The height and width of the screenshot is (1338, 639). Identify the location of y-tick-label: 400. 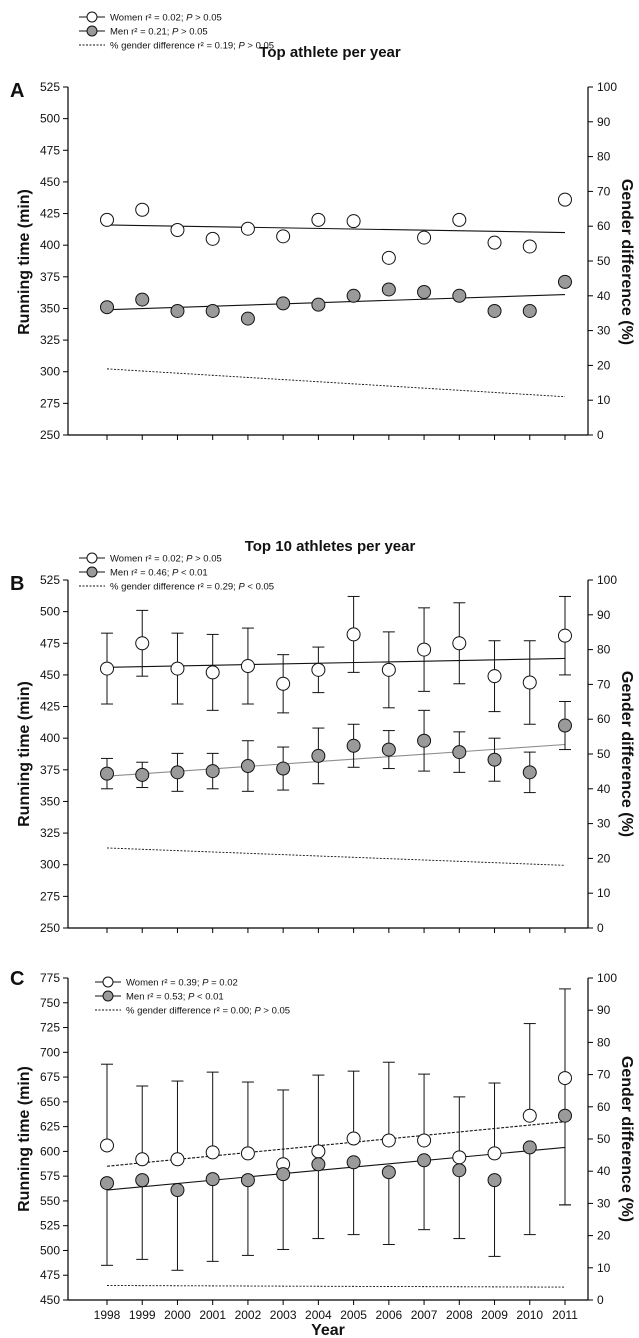
(50, 245).